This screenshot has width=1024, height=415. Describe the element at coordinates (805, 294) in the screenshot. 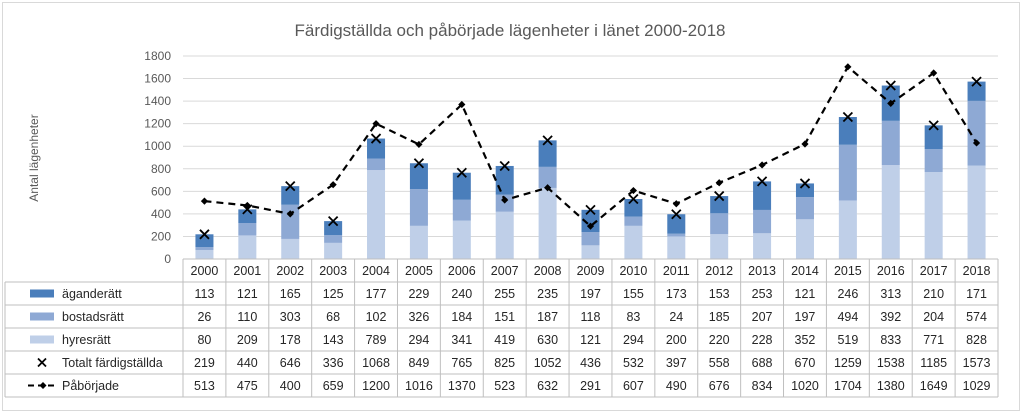

I see `table-cell: 121` at that location.